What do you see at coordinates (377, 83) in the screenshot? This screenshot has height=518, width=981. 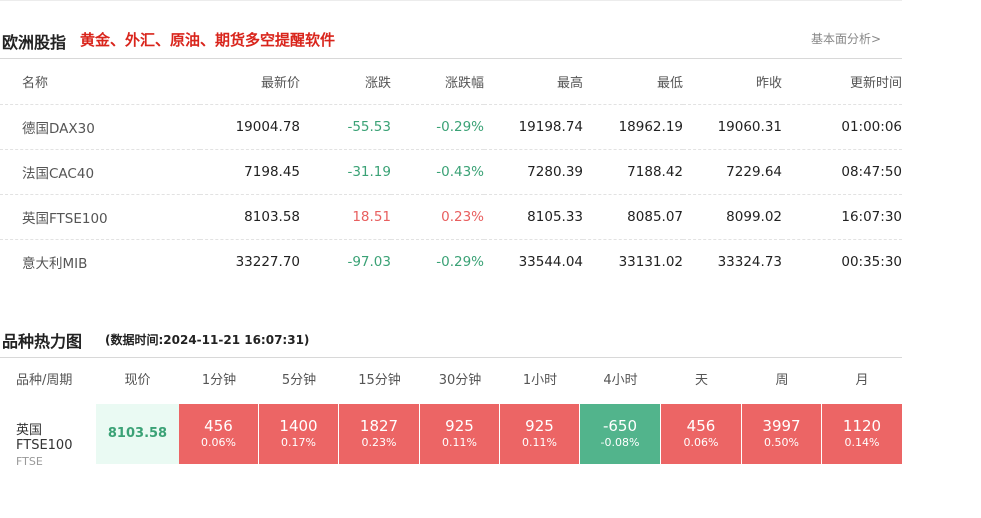 I see `header-change: 涨跌` at bounding box center [377, 83].